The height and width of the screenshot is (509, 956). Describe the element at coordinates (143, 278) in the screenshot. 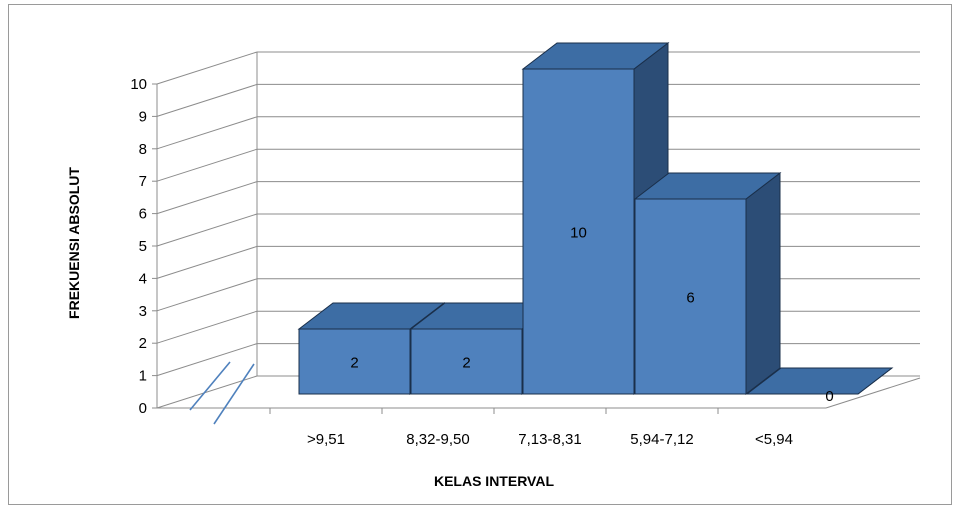

I see `y-tick-label: 4` at that location.